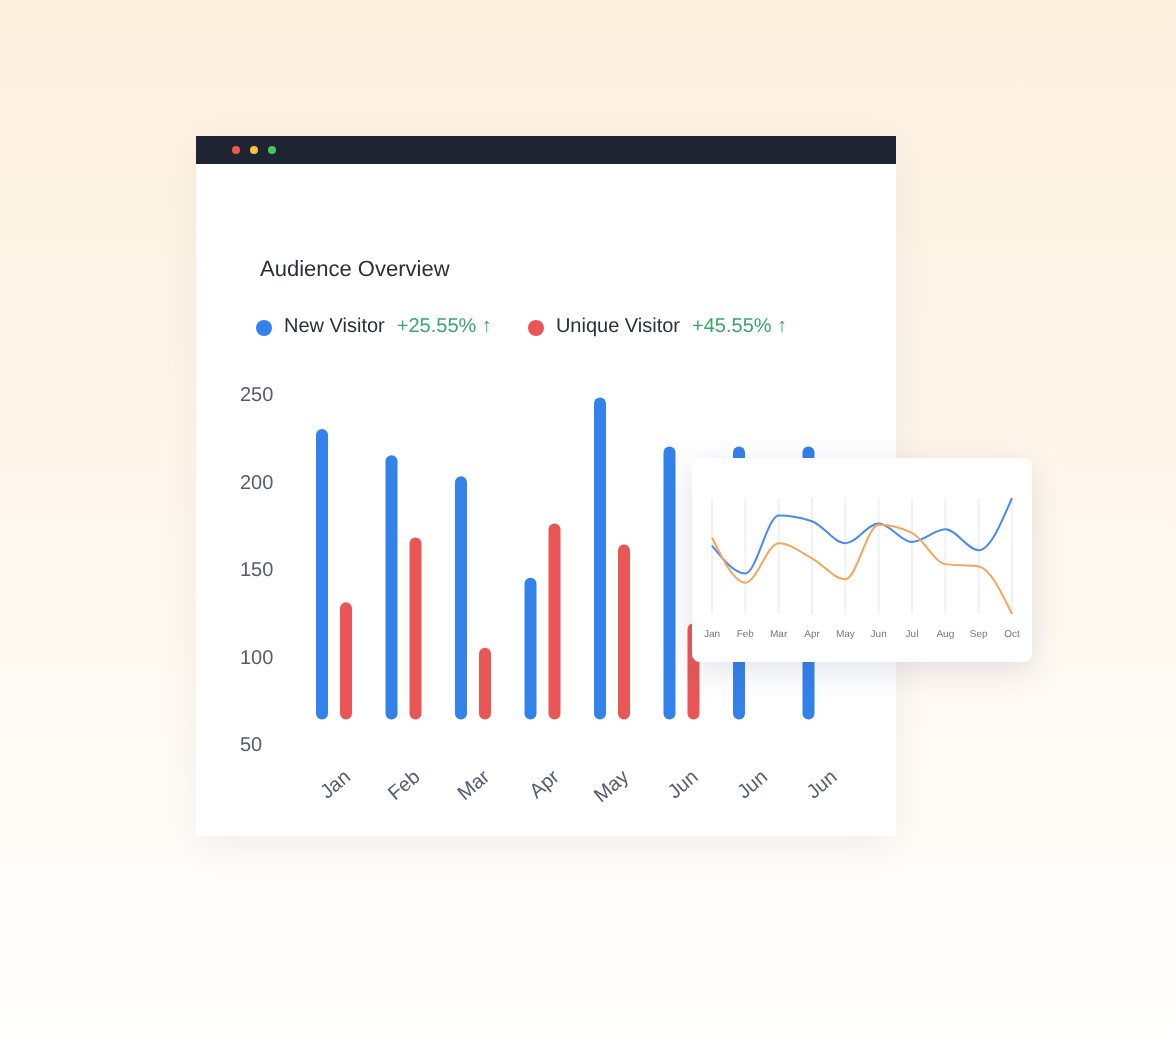 This screenshot has height=1054, width=1176. I want to click on legend-label: New Visitor, so click(334, 327).